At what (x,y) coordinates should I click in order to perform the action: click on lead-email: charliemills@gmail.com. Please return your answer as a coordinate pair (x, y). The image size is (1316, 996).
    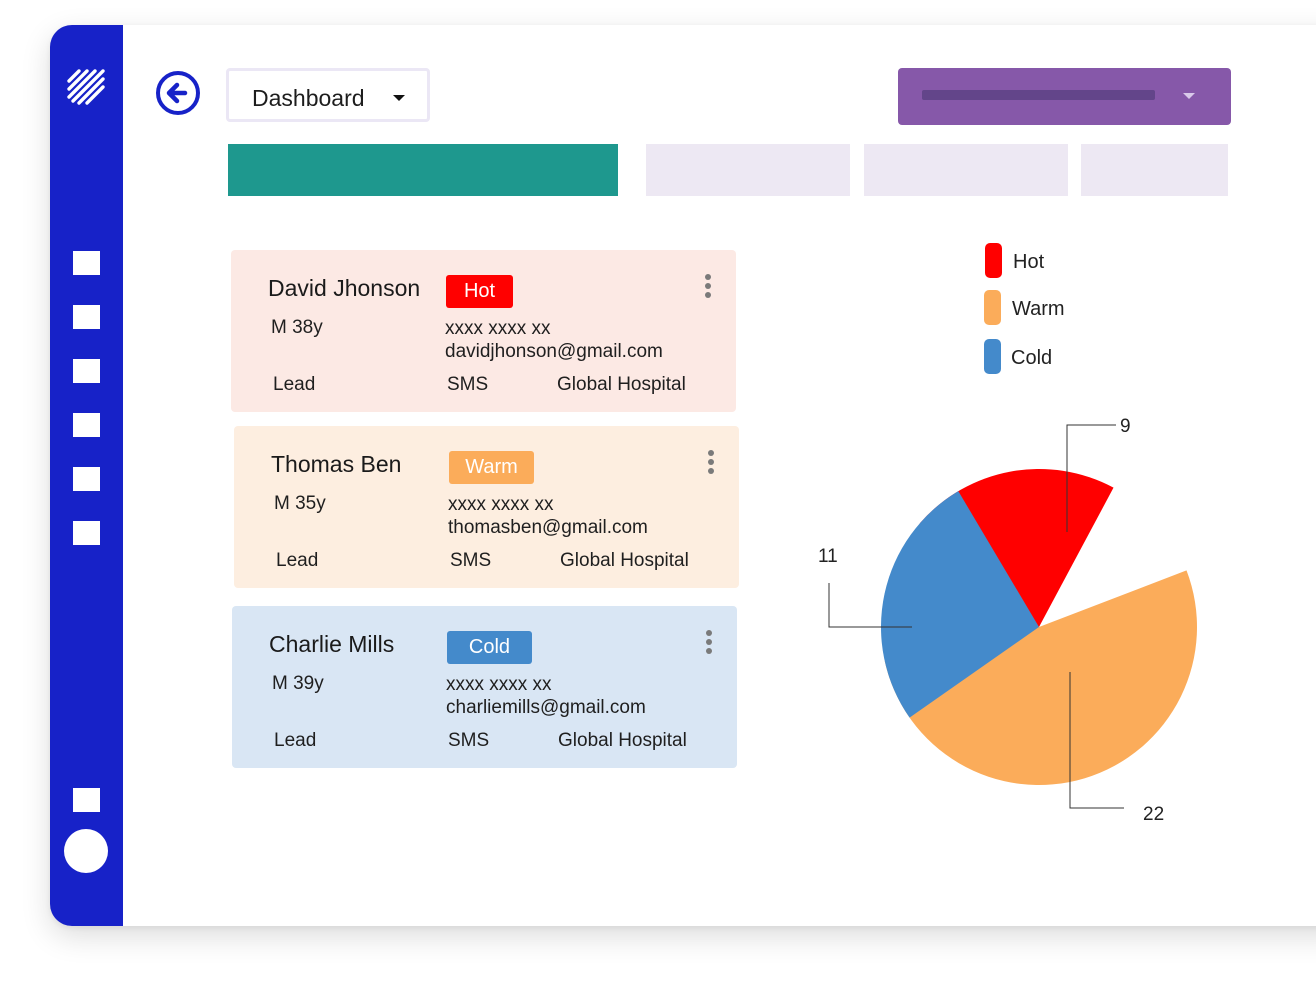
    Looking at the image, I should click on (546, 707).